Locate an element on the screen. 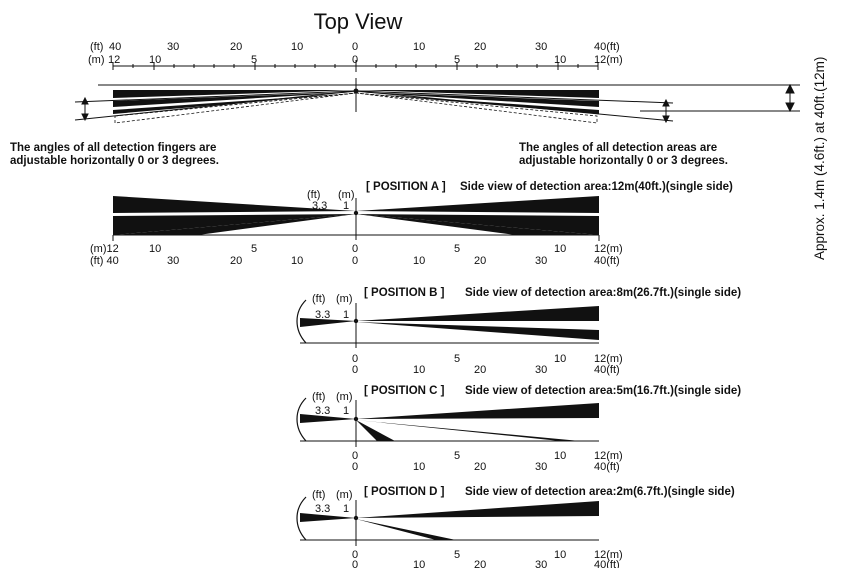 The width and height of the screenshot is (841, 568). left-angle-arrow is located at coordinates (85, 109).